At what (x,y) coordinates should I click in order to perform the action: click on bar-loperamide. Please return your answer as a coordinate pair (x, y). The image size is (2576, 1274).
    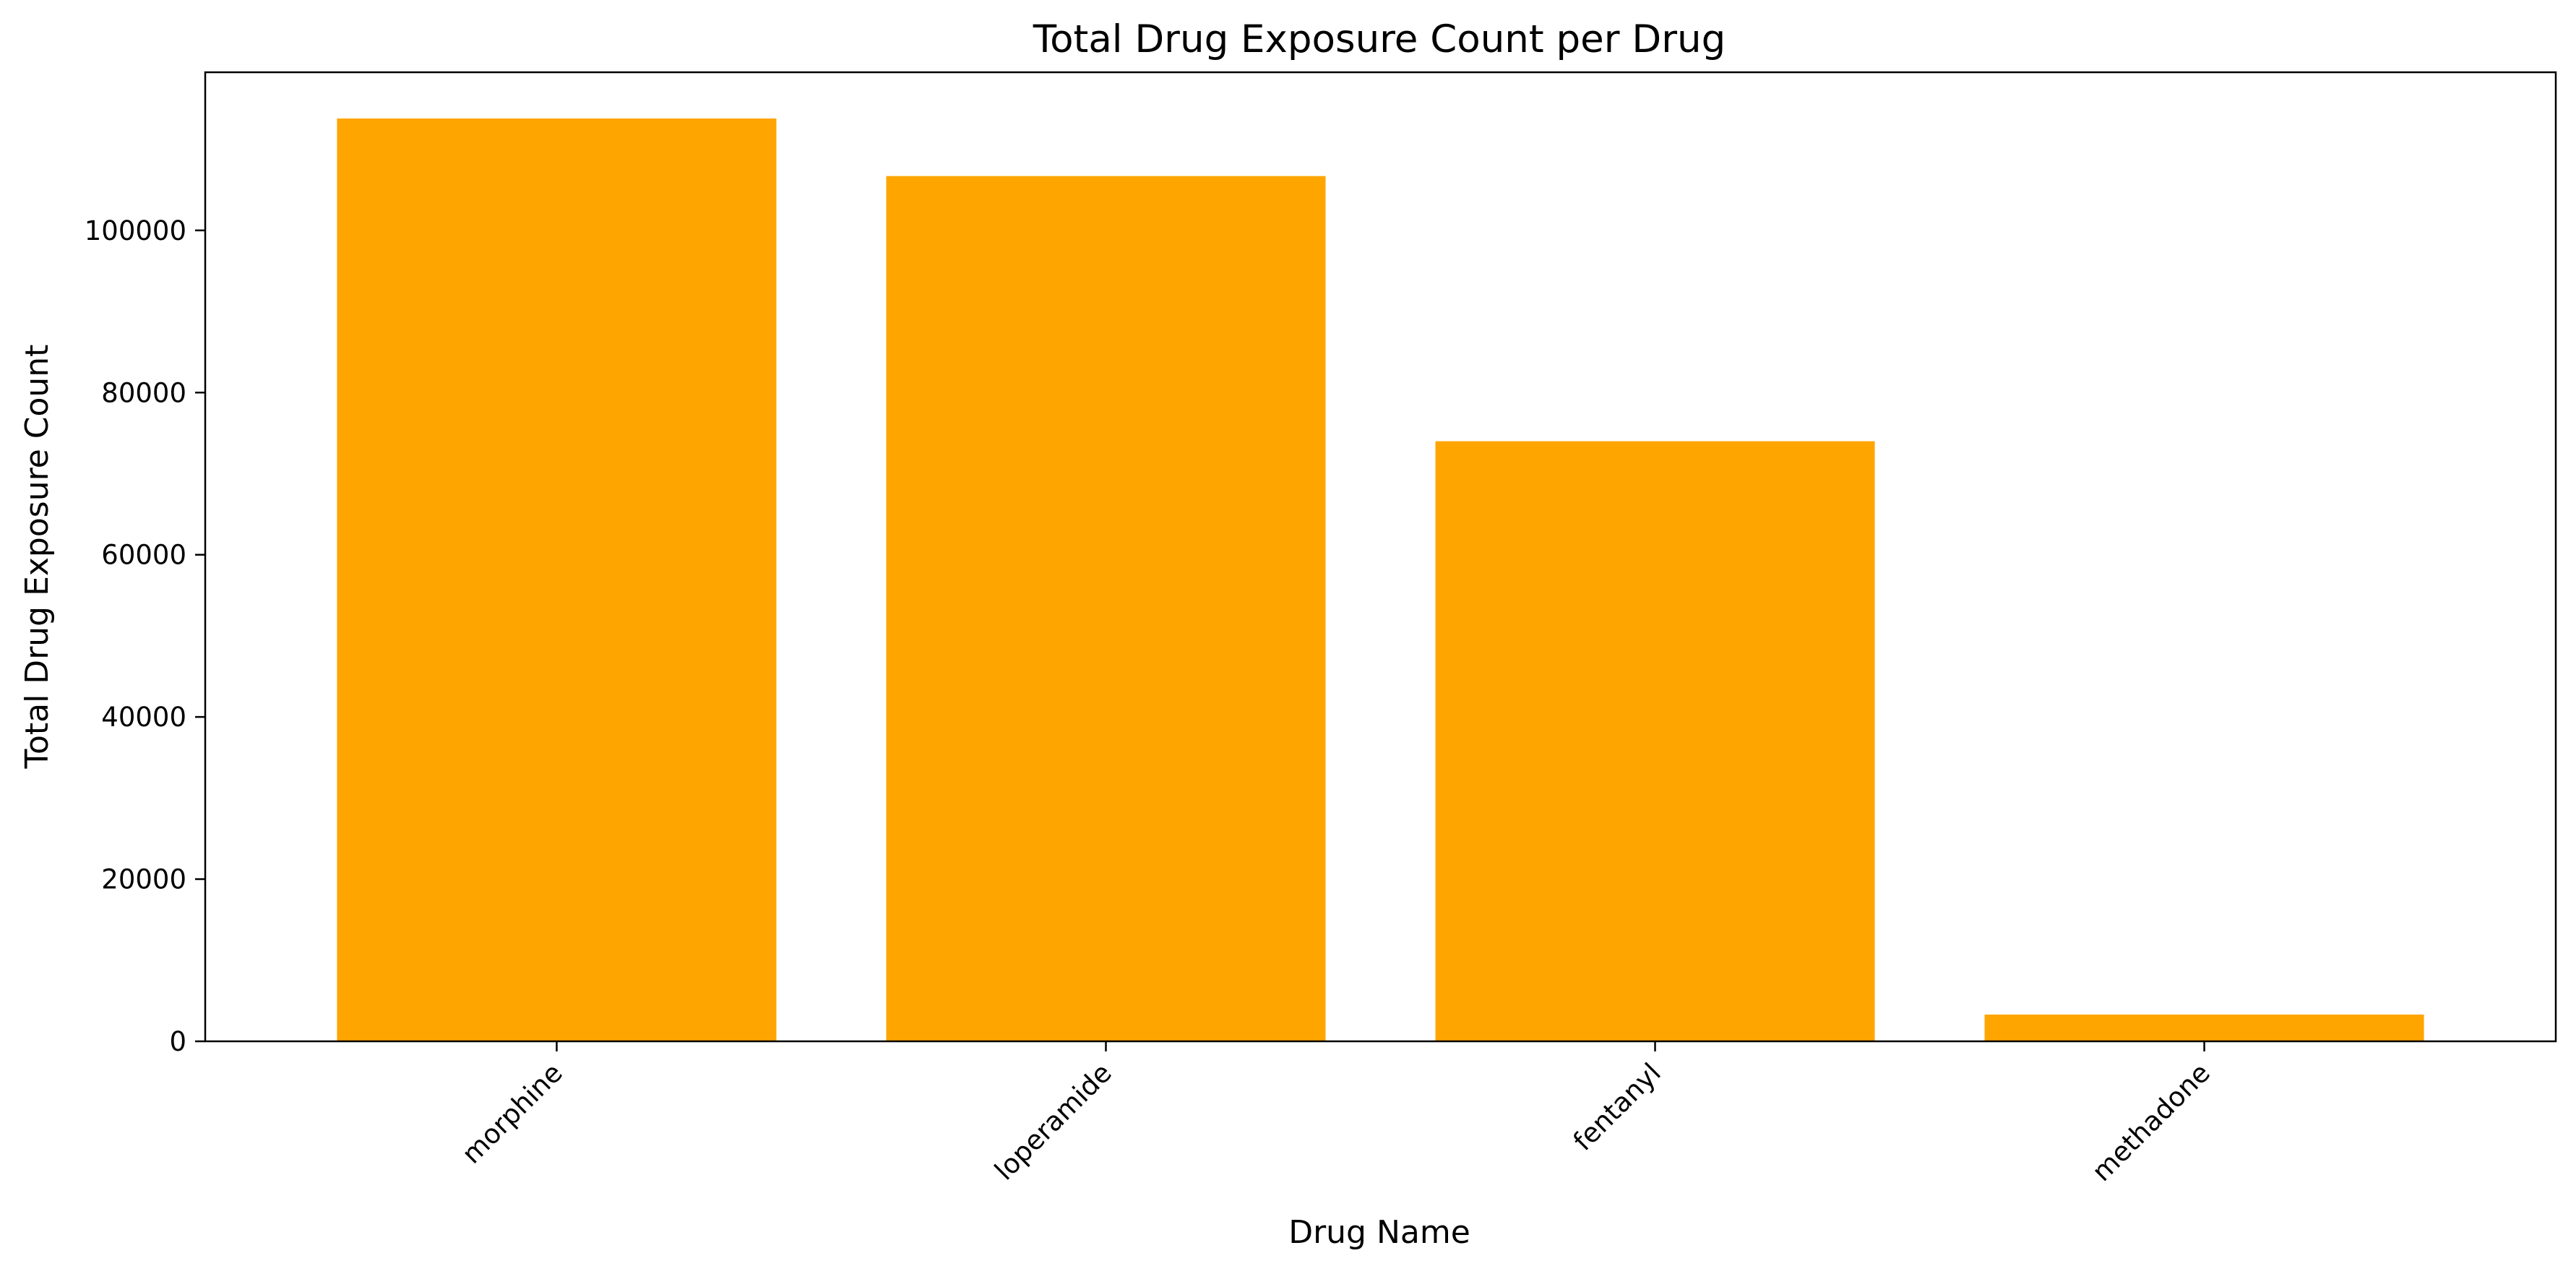
    Looking at the image, I should click on (1106, 609).